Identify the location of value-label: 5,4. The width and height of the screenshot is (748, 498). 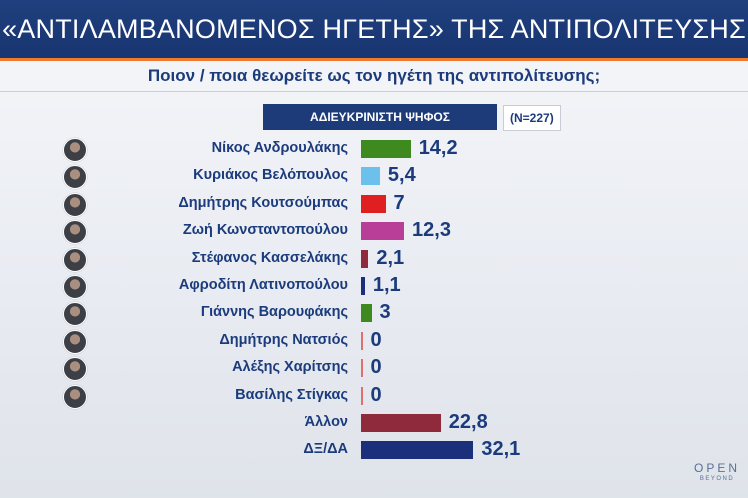
(401, 175).